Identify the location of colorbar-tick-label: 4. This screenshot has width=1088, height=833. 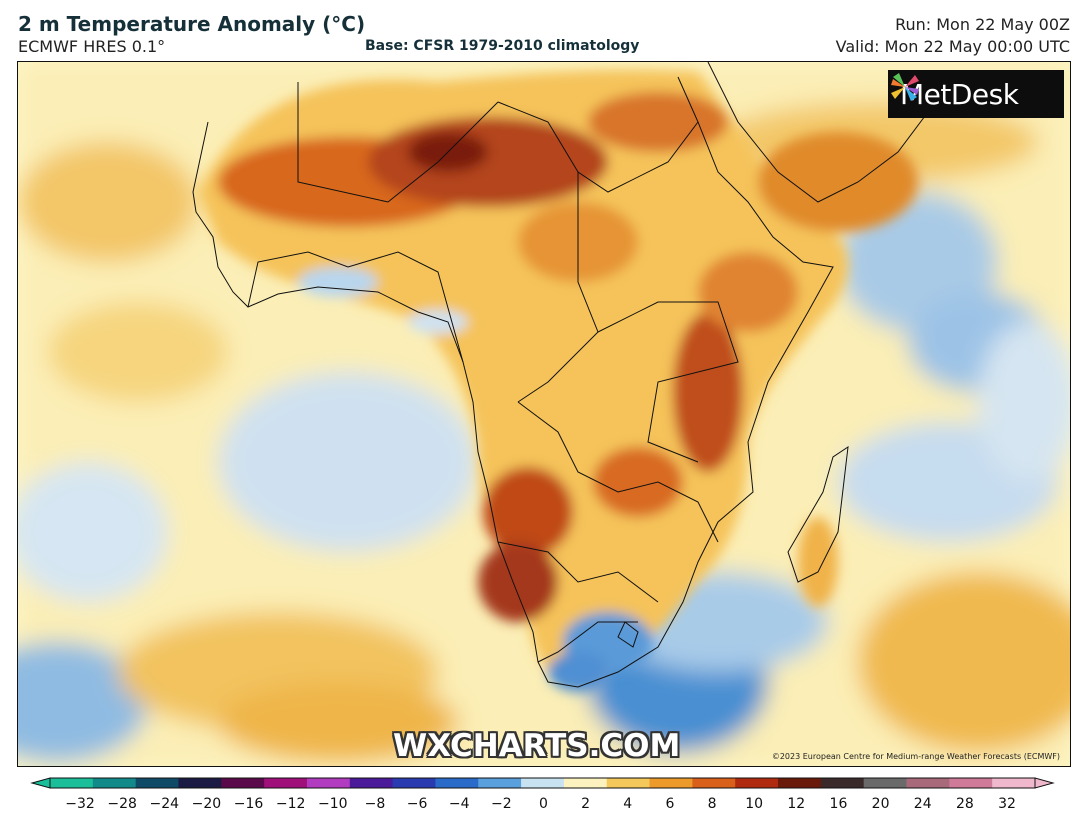
(628, 804).